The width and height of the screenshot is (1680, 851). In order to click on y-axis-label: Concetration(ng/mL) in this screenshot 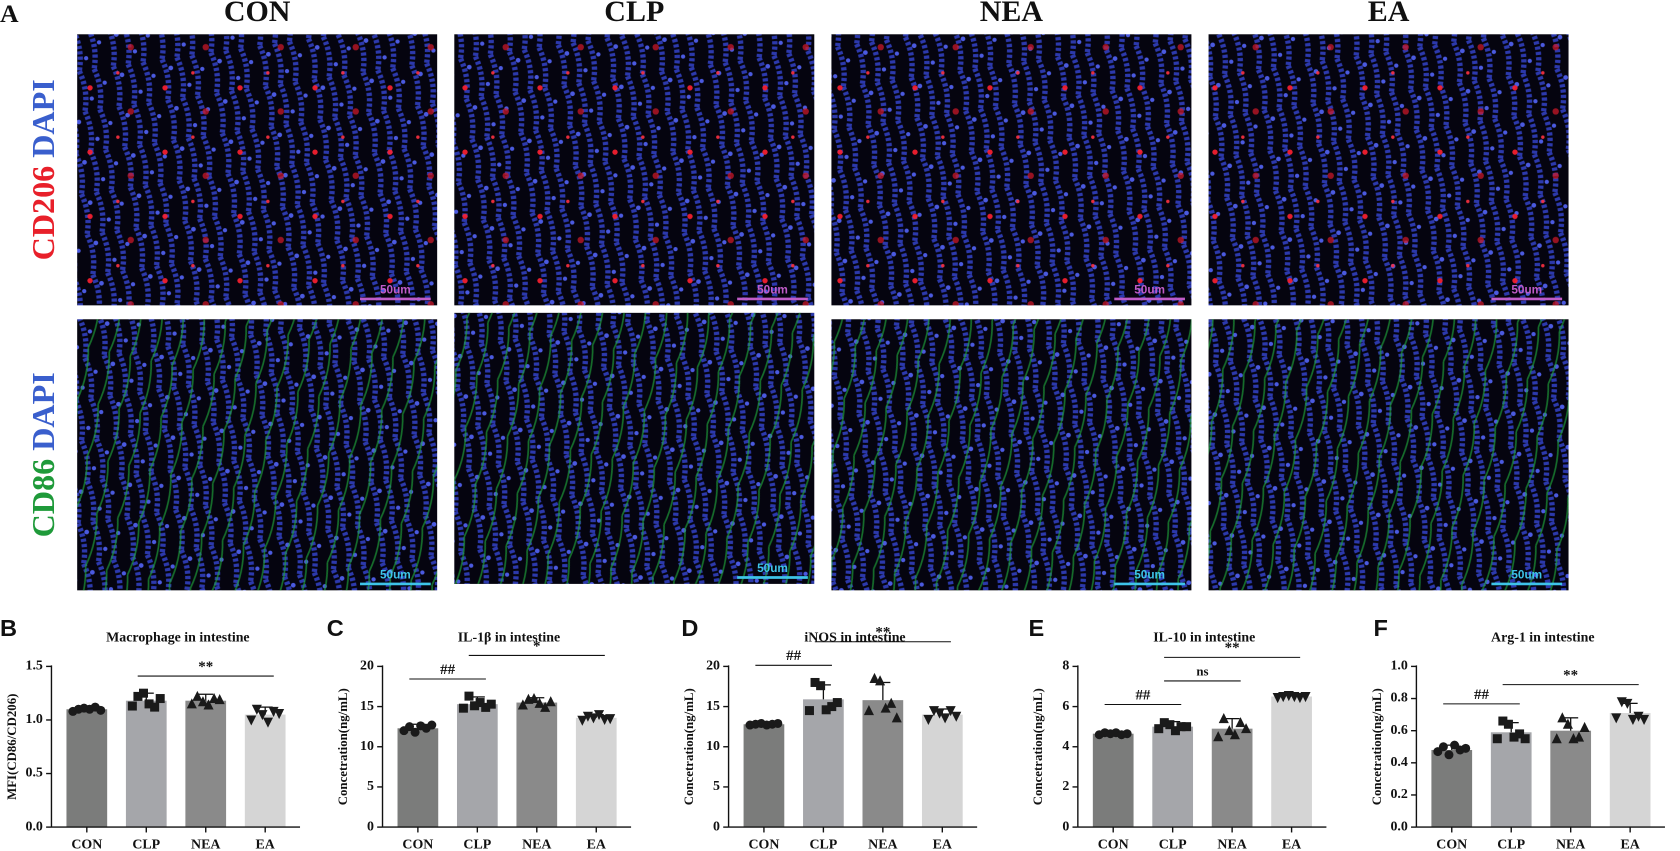, I will do `click(1038, 746)`.